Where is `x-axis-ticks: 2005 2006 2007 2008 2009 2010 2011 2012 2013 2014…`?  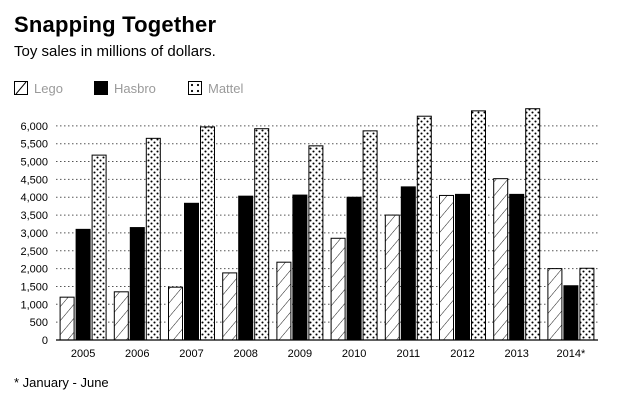
x-axis-ticks: 2005 2006 2007 2008 2009 2010 2011 2012 2013 2014… is located at coordinates (327, 349).